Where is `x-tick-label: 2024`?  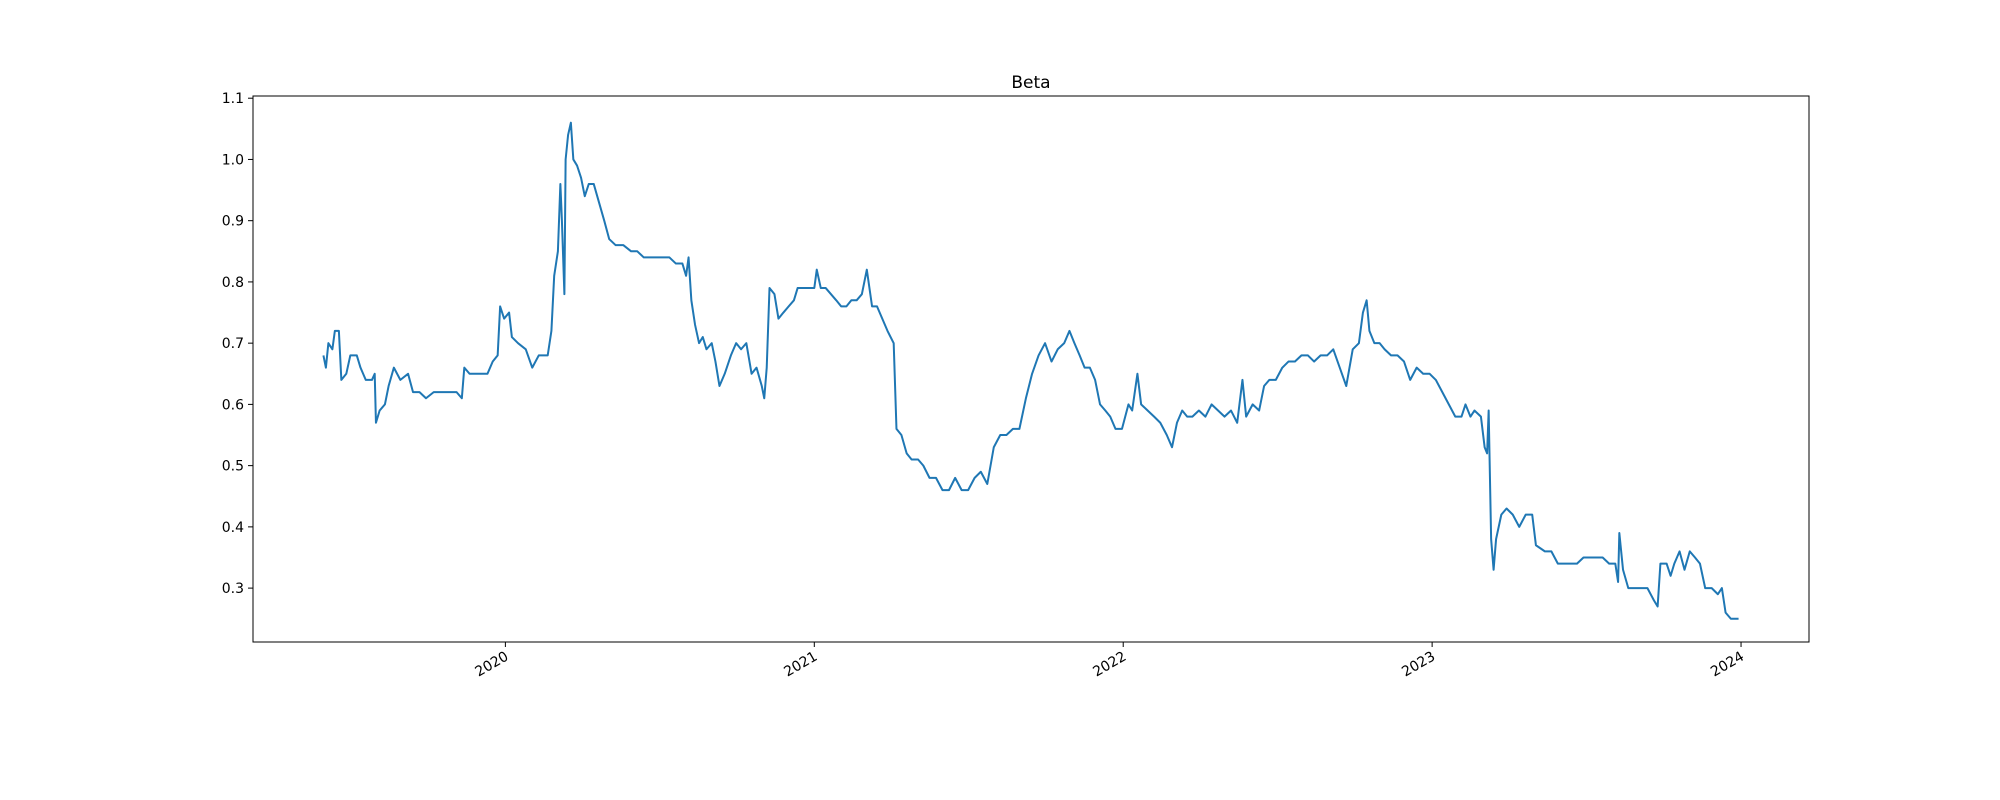 x-tick-label: 2024 is located at coordinates (1727, 665).